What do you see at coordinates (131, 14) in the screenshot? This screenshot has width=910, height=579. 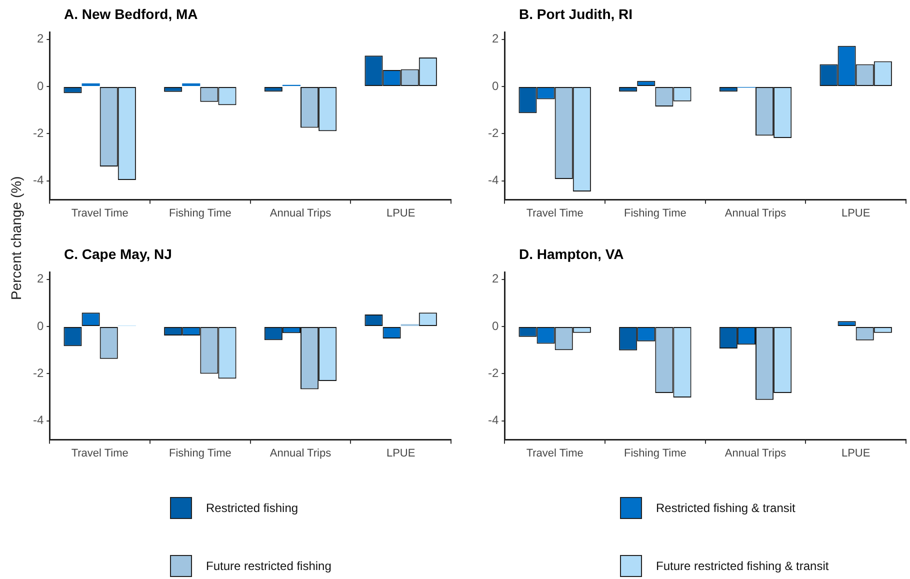 I see `chart-title: A. New Bedford, MA` at bounding box center [131, 14].